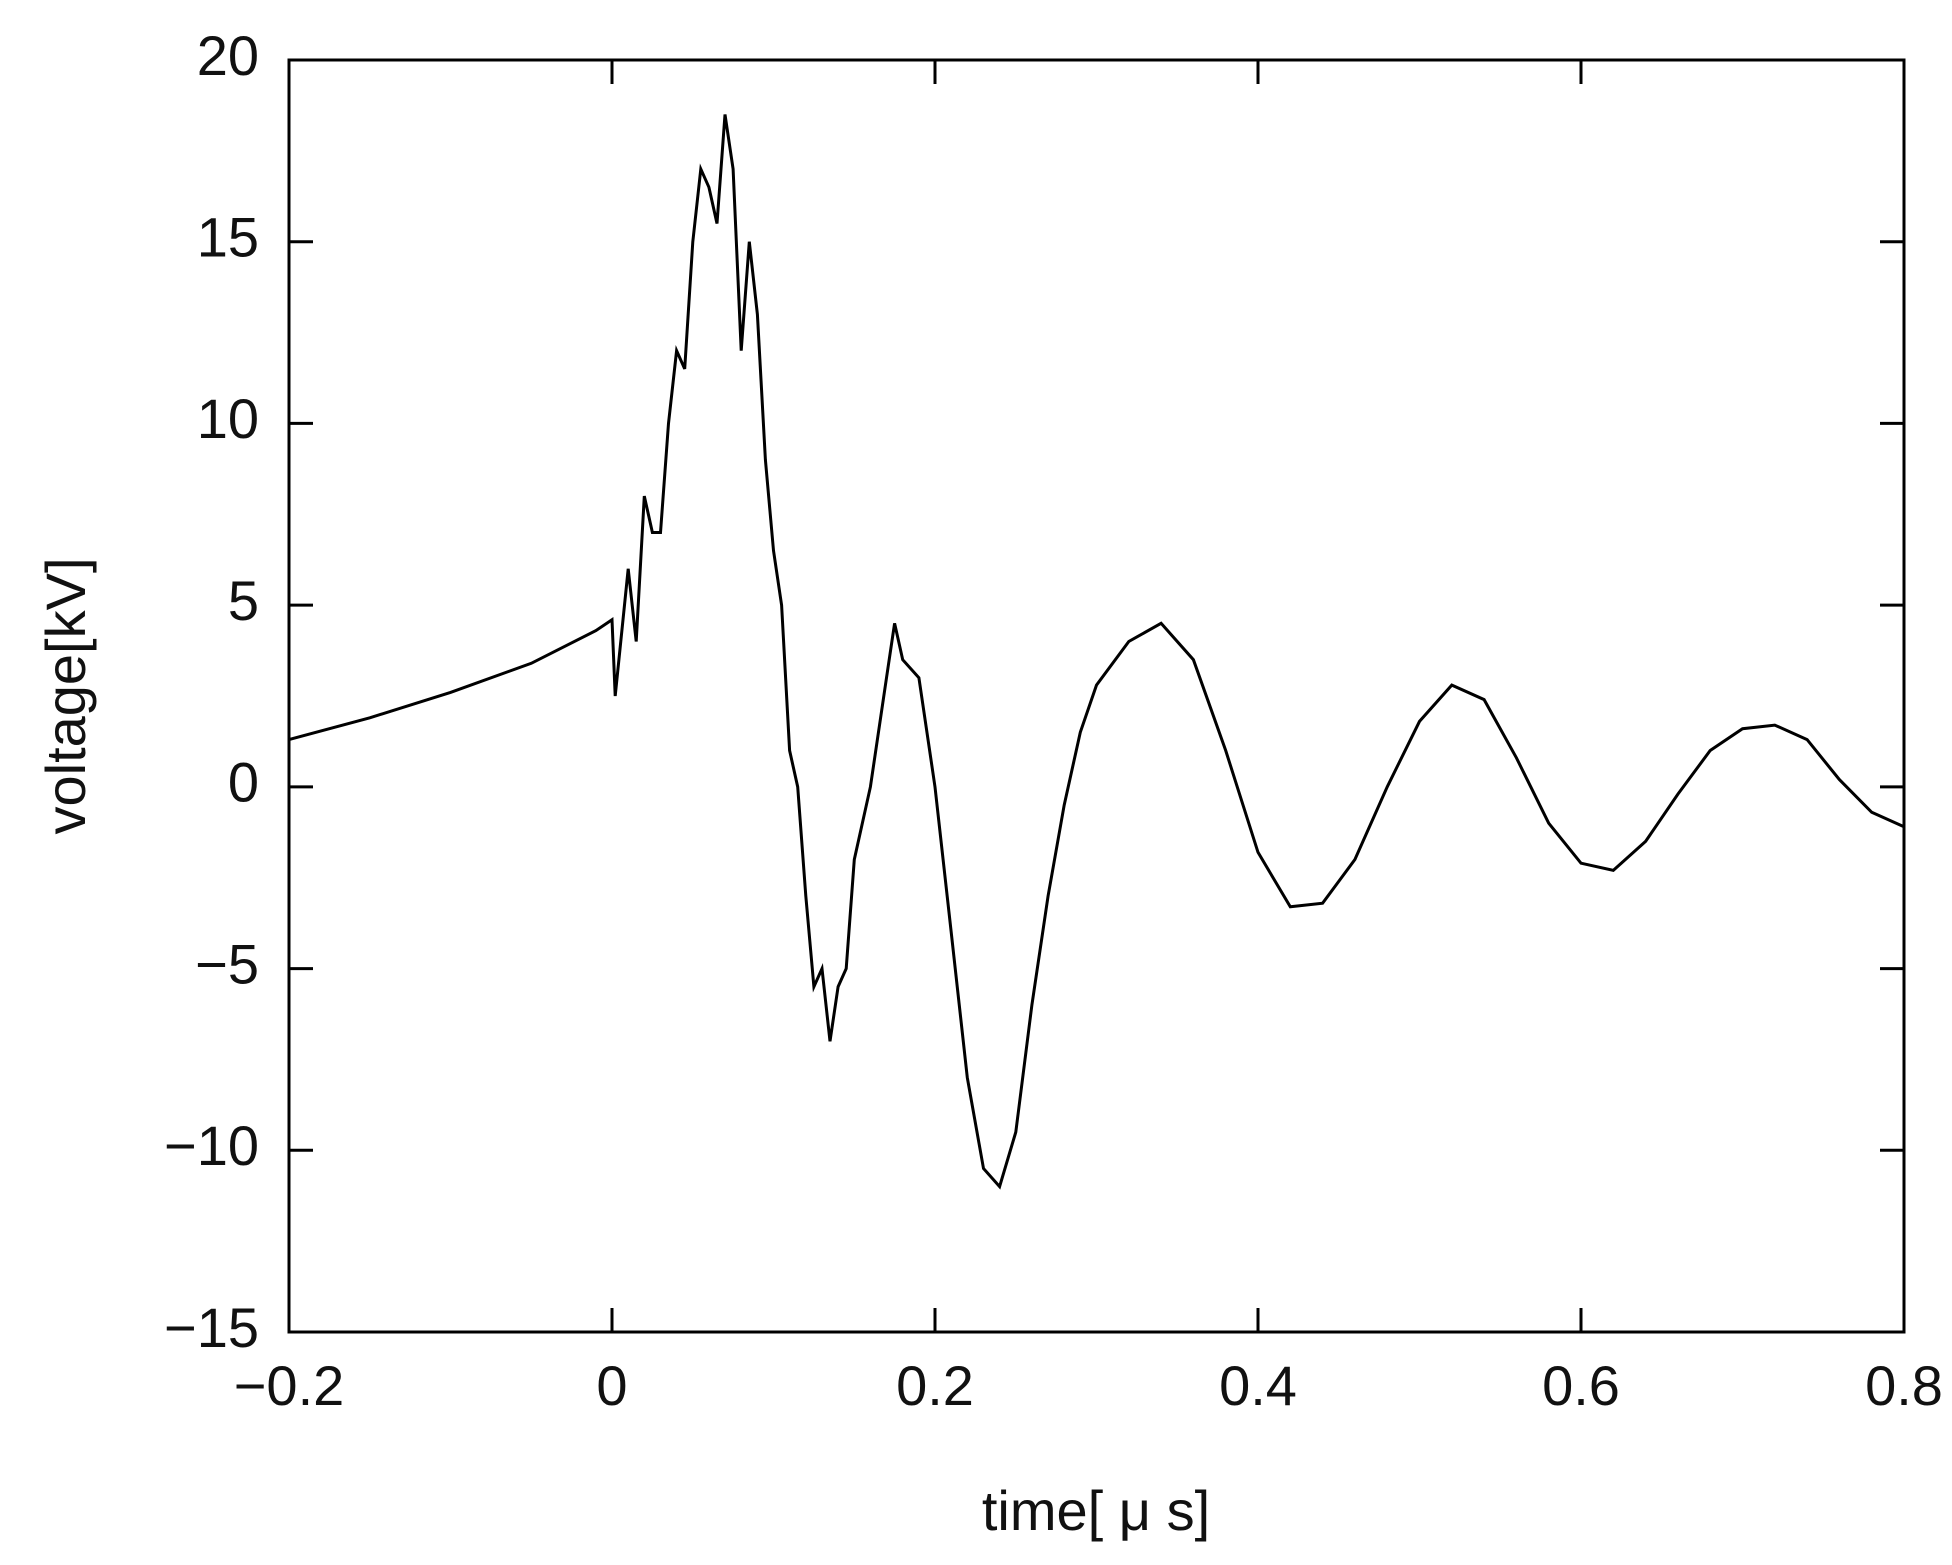  I want to click on x-tick-label: 0.2, so click(935, 1385).